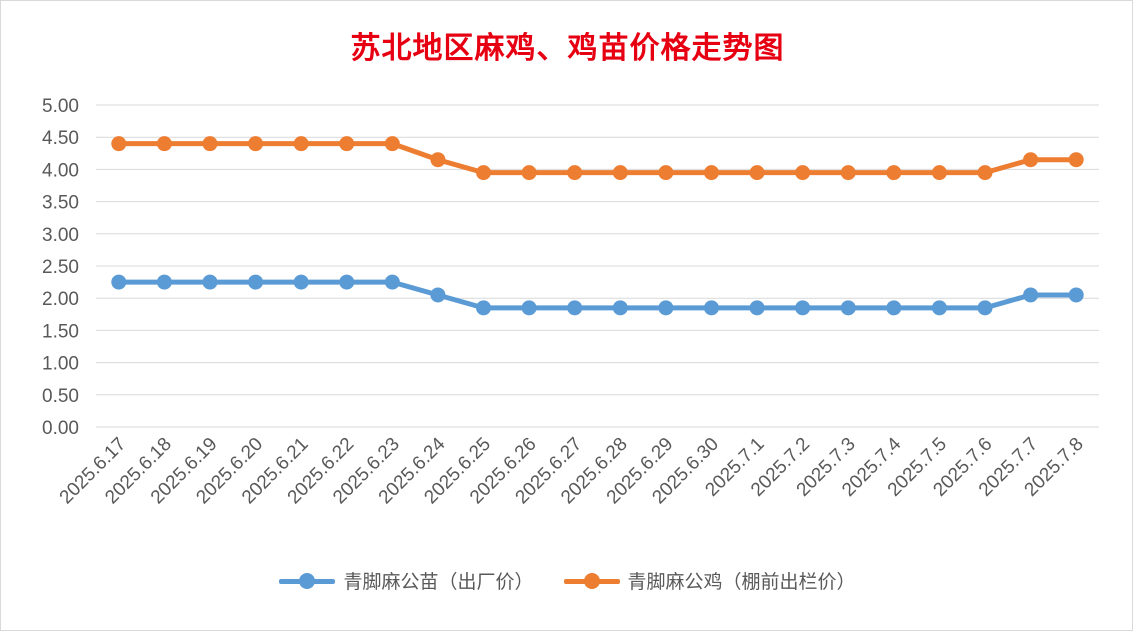 The width and height of the screenshot is (1133, 631). I want to click on y-tick-label: 2.50, so click(60, 267).